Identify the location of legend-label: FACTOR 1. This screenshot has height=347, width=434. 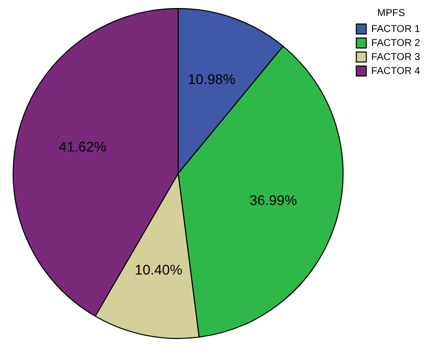
(395, 29).